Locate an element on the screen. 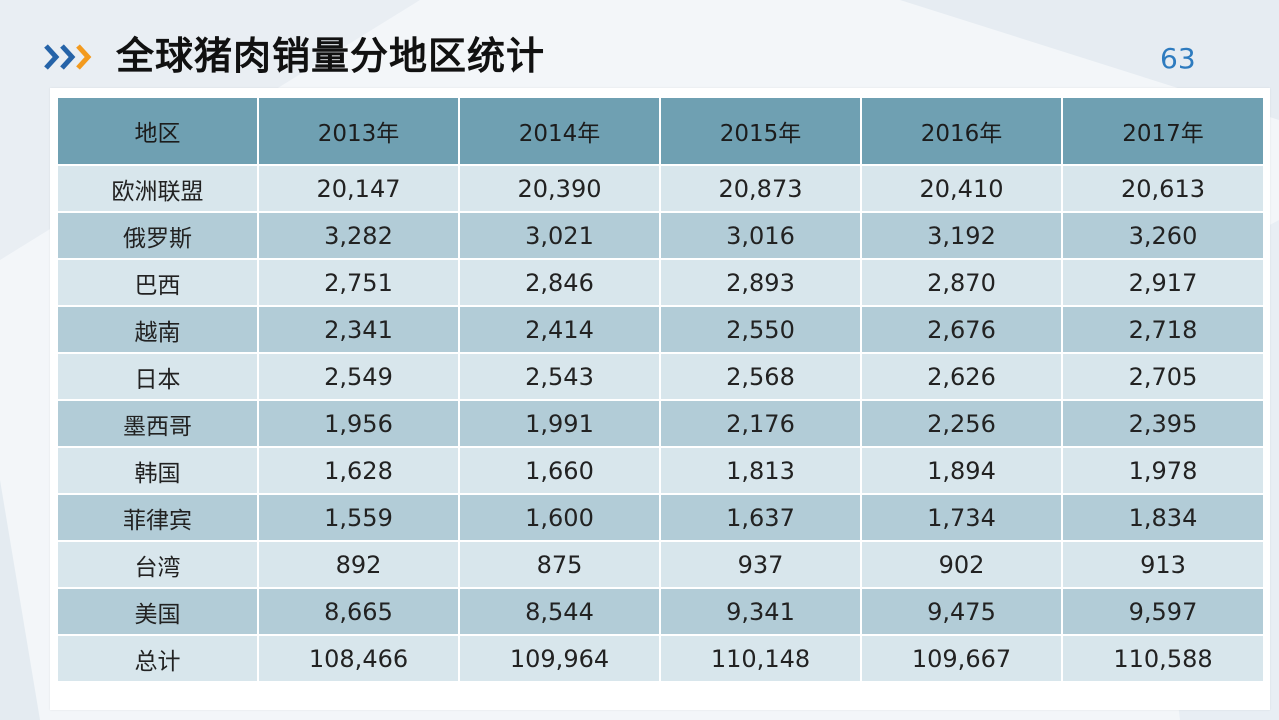  value-cell: 110,148 is located at coordinates (760, 658).